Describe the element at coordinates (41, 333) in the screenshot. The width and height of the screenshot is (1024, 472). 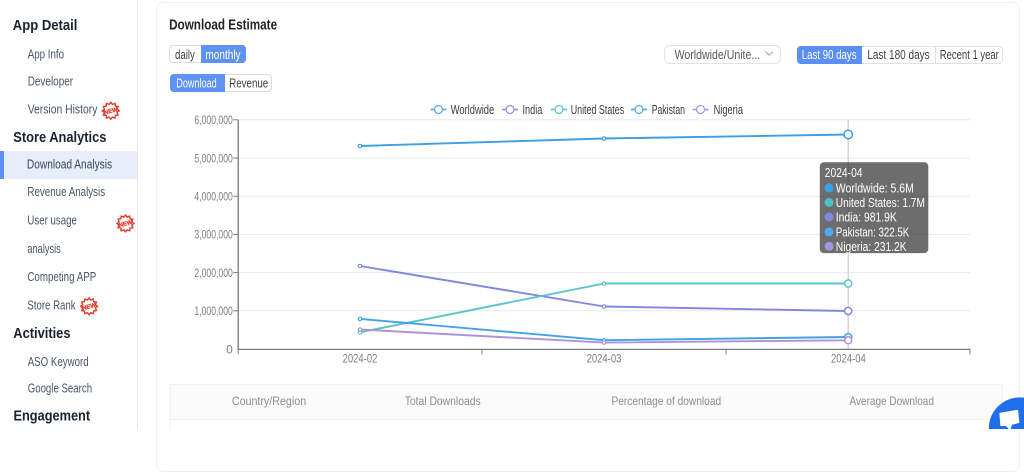
I see `svg-text: Activities` at that location.